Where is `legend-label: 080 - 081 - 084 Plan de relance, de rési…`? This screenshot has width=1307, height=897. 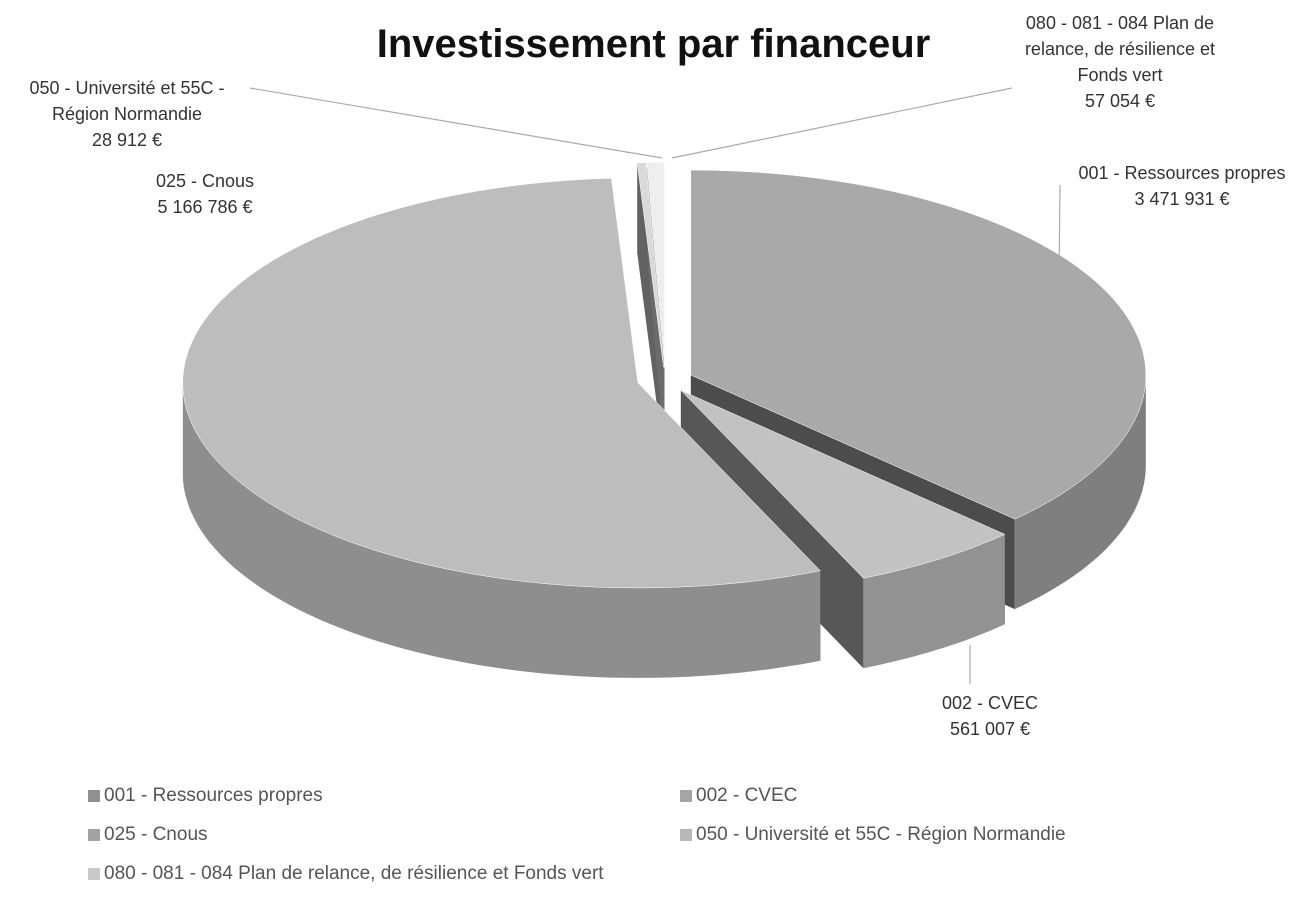
legend-label: 080 - 081 - 084 Plan de relance, de rési… is located at coordinates (354, 873).